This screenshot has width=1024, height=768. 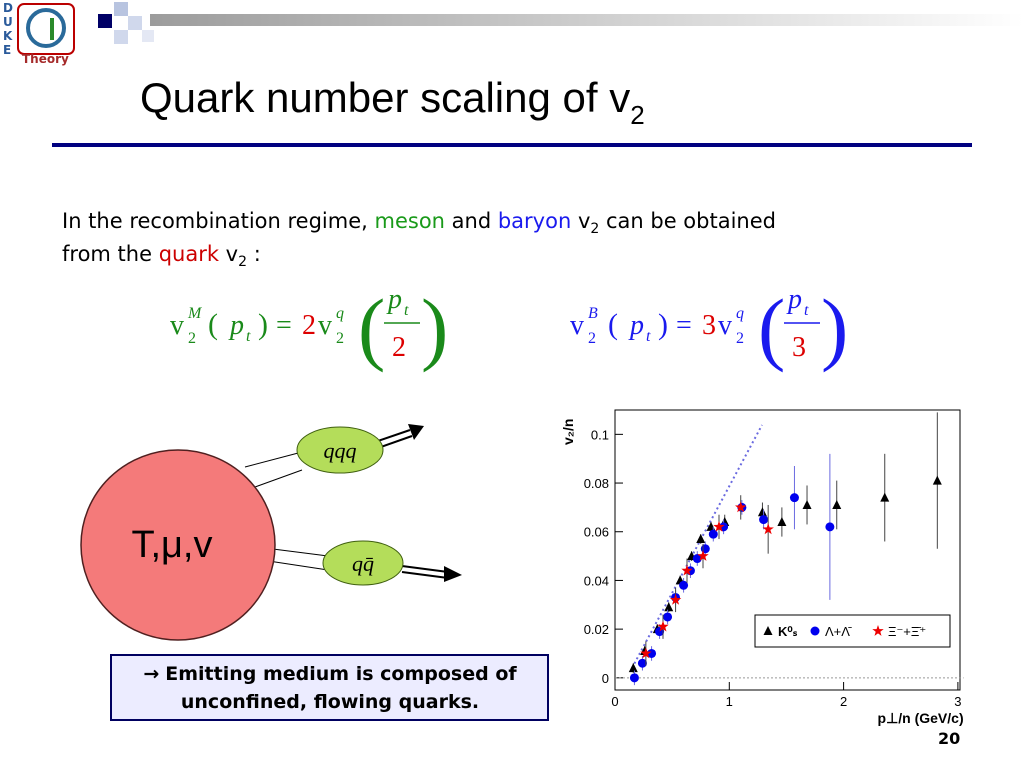 I want to click on baryon-blob, so click(x=340, y=450).